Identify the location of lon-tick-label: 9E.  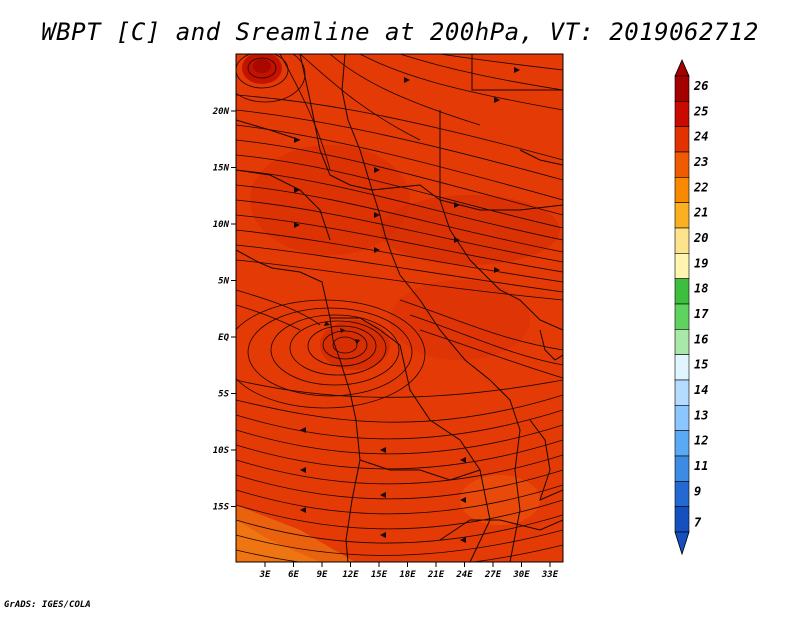
(322, 575).